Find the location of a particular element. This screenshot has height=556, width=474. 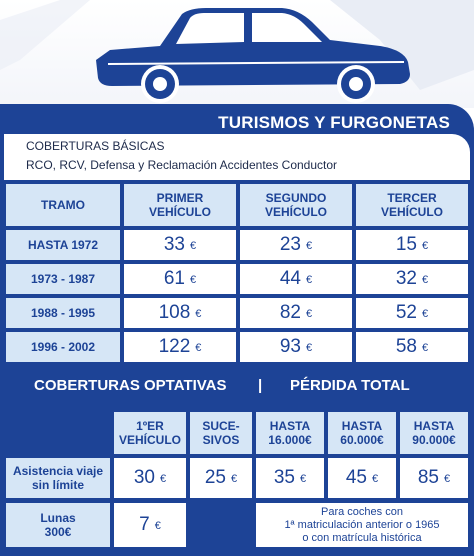

optional-coverage-title: COBERTURAS OPTATIVAS is located at coordinates (130, 385).